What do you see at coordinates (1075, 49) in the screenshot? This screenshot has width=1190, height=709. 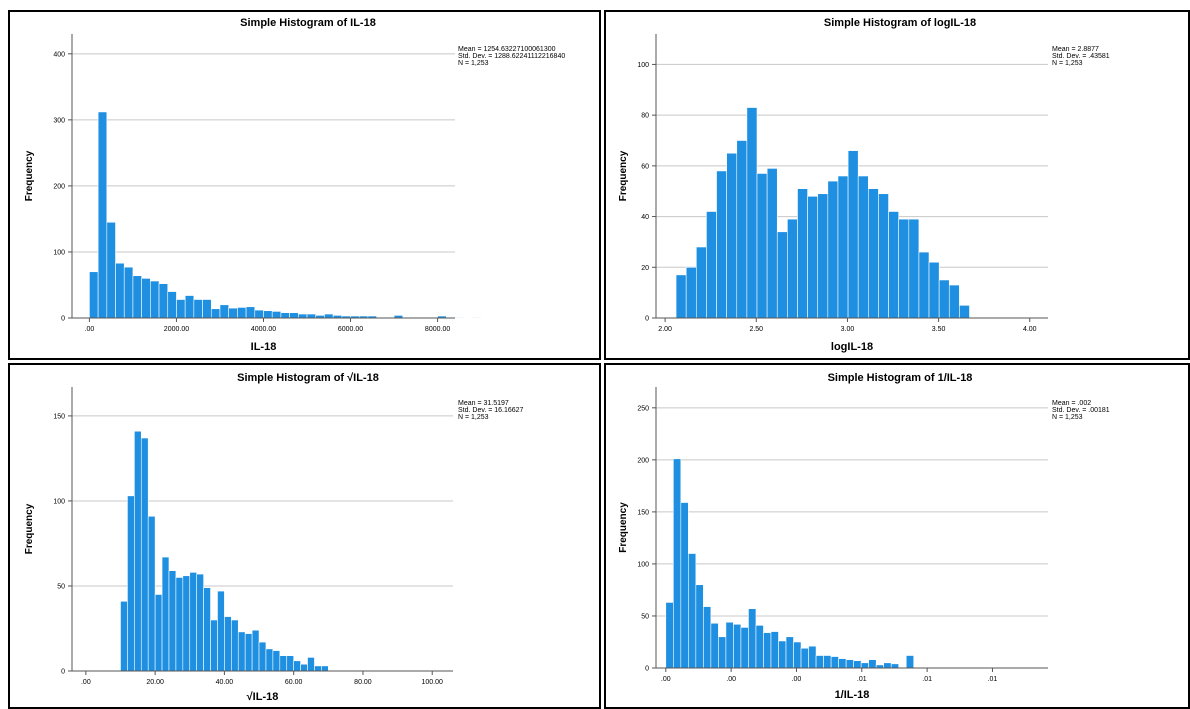 I see `stats-line: Mean = 2.8877` at bounding box center [1075, 49].